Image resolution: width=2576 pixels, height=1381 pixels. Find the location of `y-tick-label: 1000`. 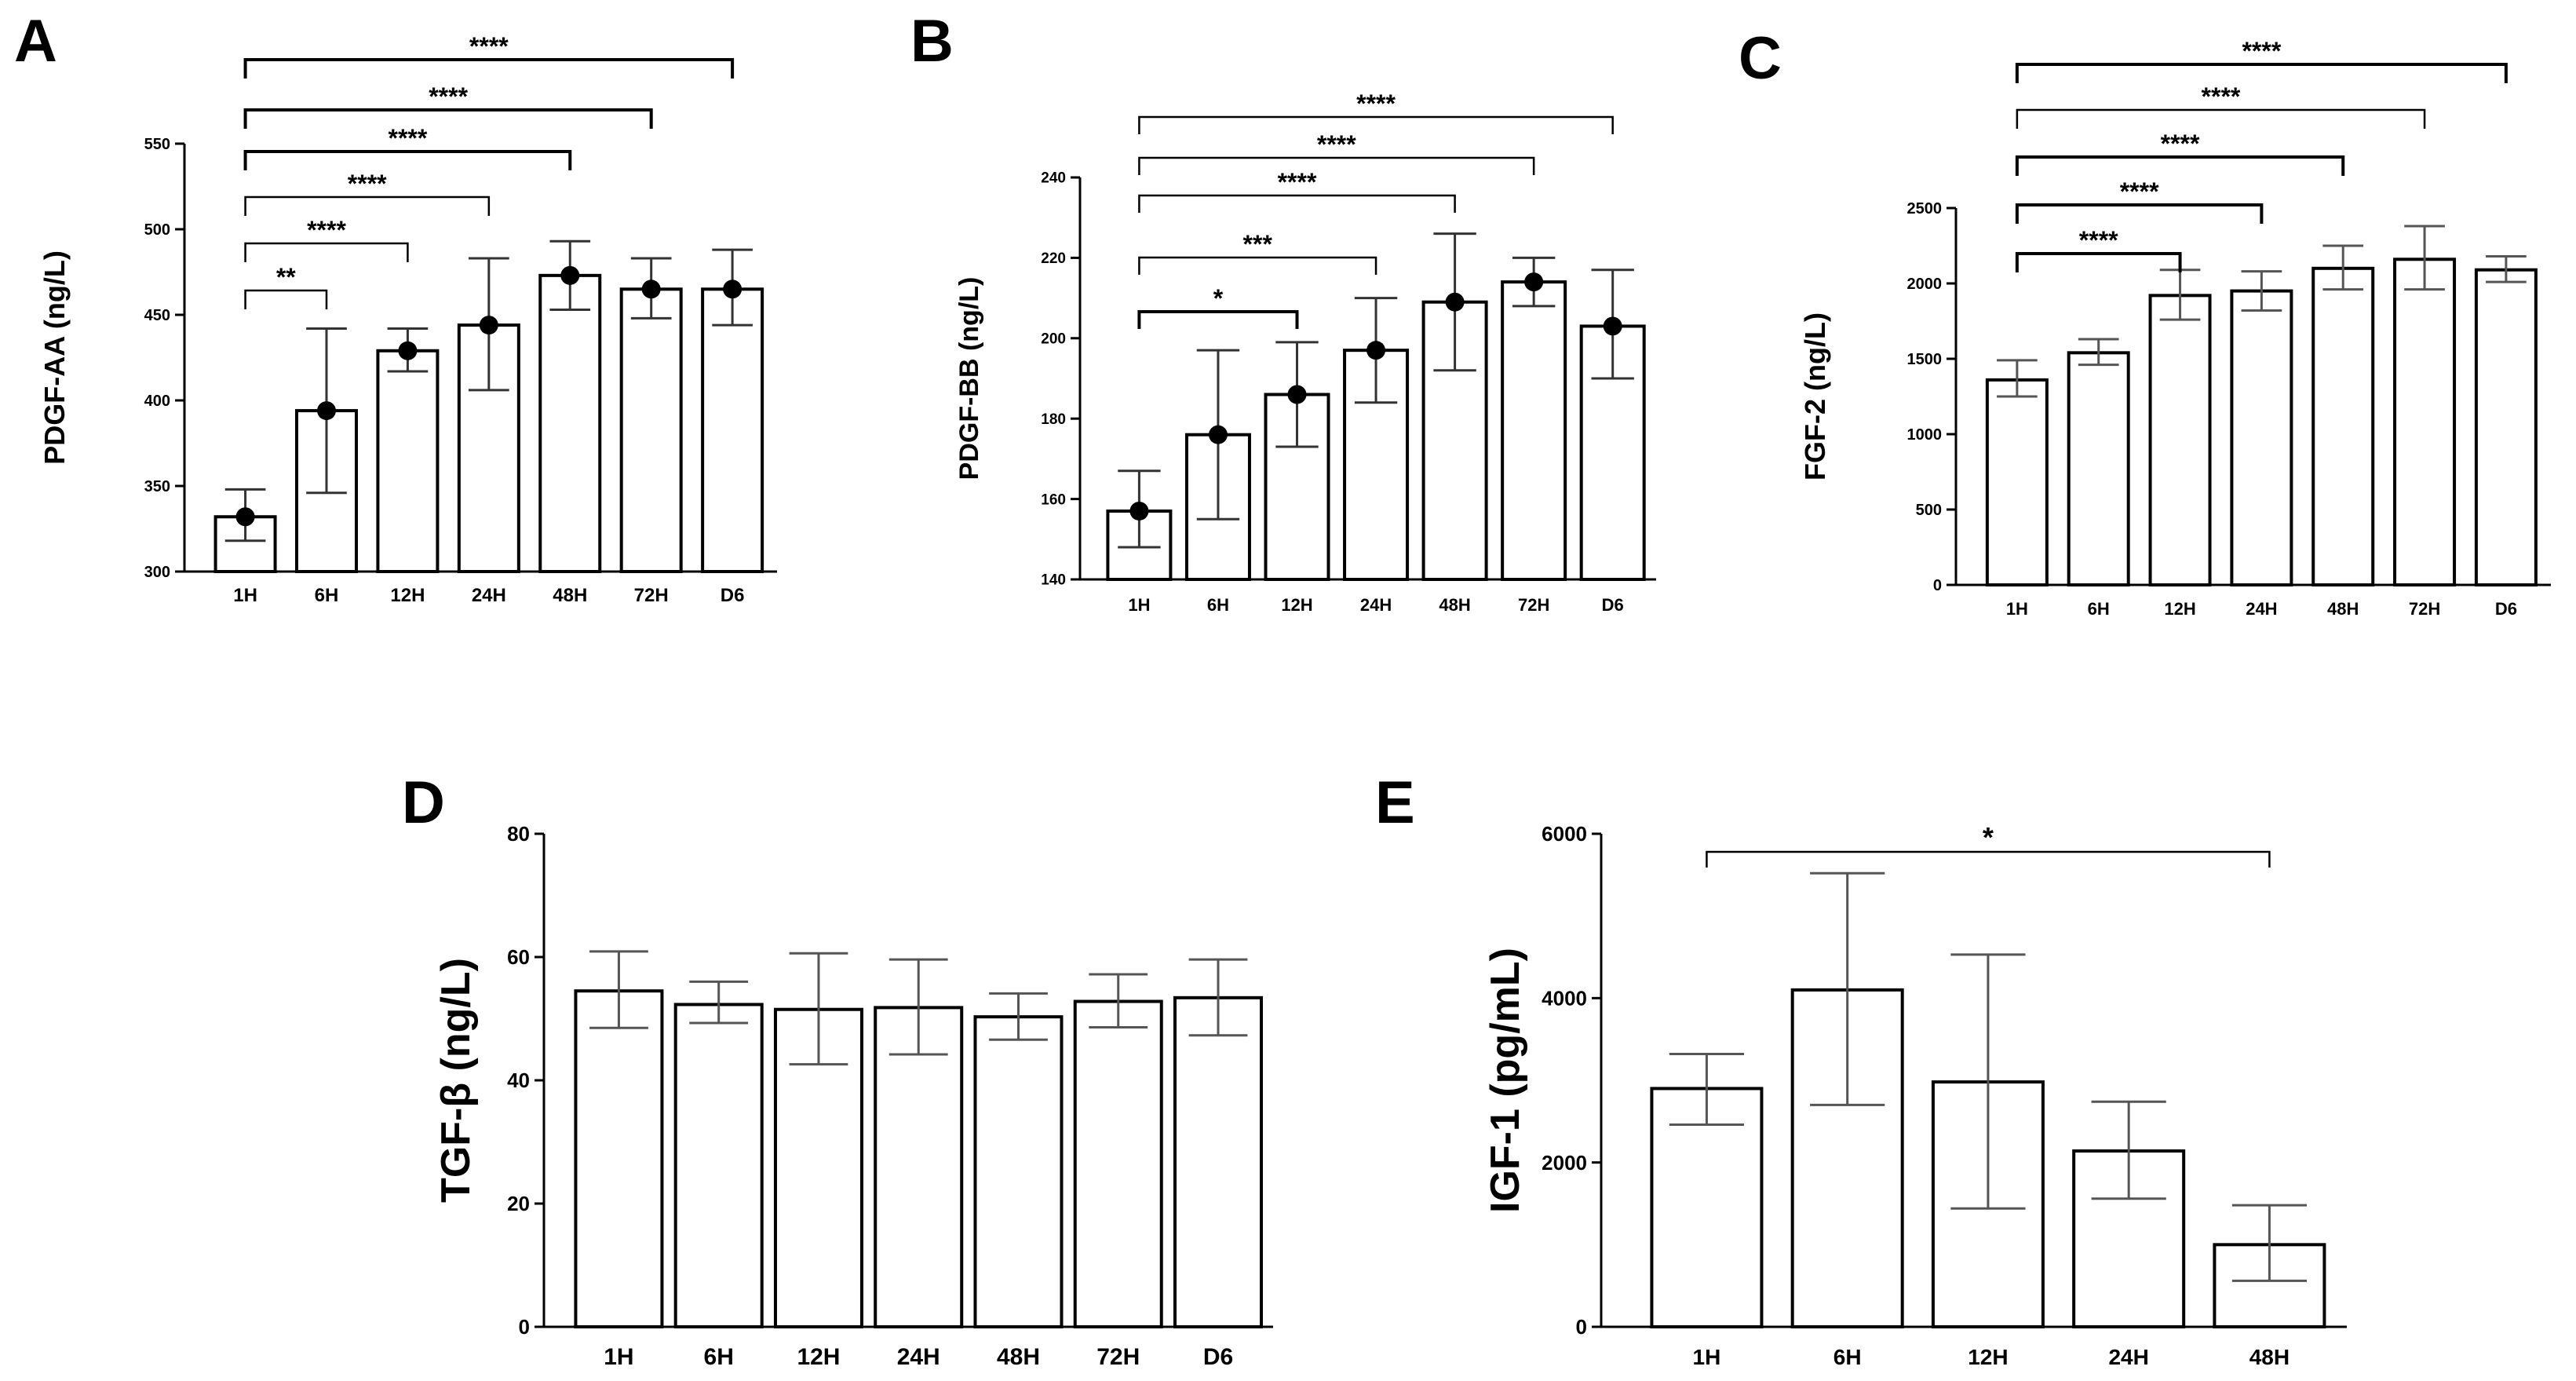

y-tick-label: 1000 is located at coordinates (1925, 435).